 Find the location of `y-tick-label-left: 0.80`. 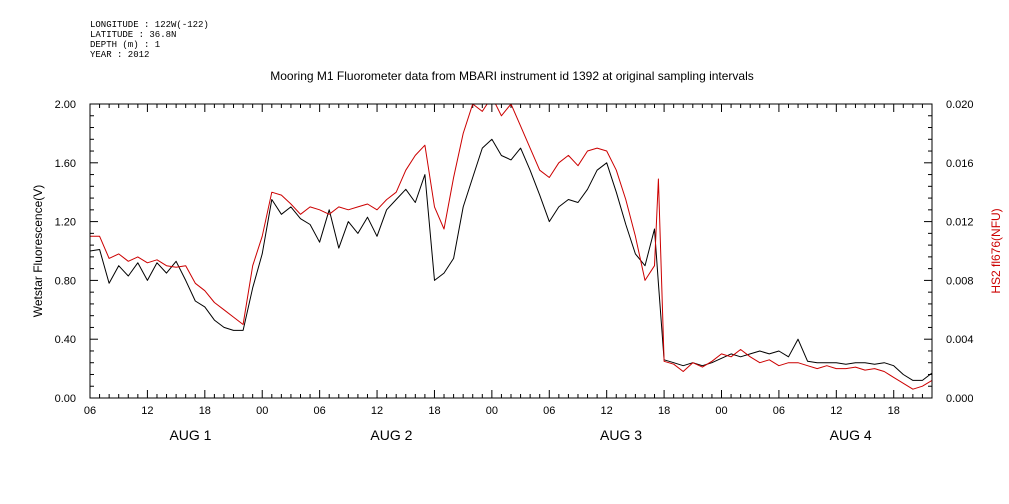

y-tick-label-left: 0.80 is located at coordinates (65, 281).